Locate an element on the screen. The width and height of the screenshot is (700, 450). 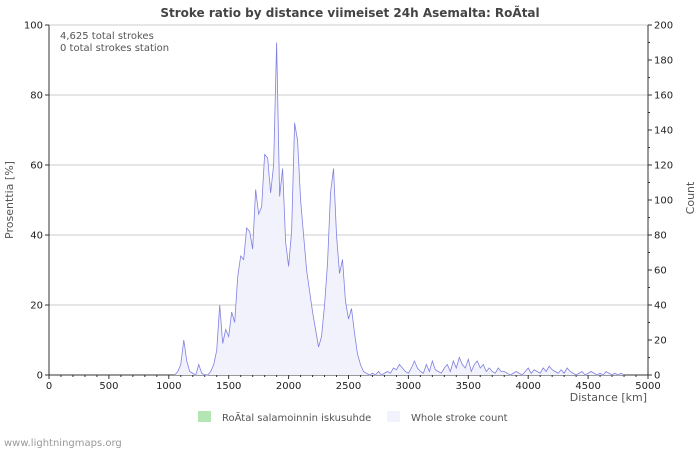
tick-label-left-100: 100 is located at coordinates (33, 26).